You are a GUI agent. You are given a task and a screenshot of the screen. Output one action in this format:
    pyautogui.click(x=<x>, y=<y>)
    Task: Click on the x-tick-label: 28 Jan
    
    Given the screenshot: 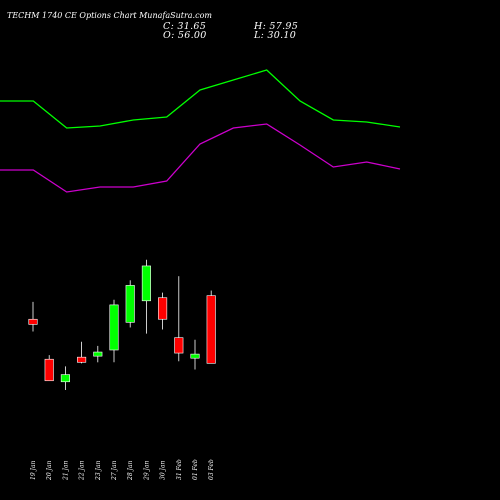 What is the action you would take?
    pyautogui.click(x=130, y=470)
    